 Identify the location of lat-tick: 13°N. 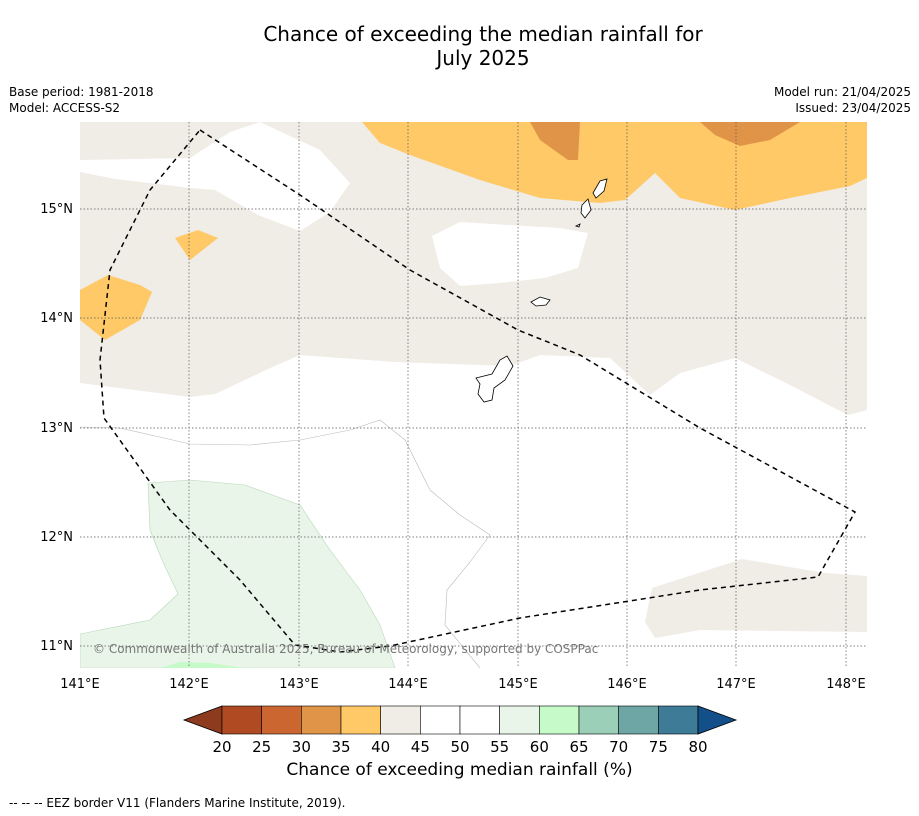
(56, 428).